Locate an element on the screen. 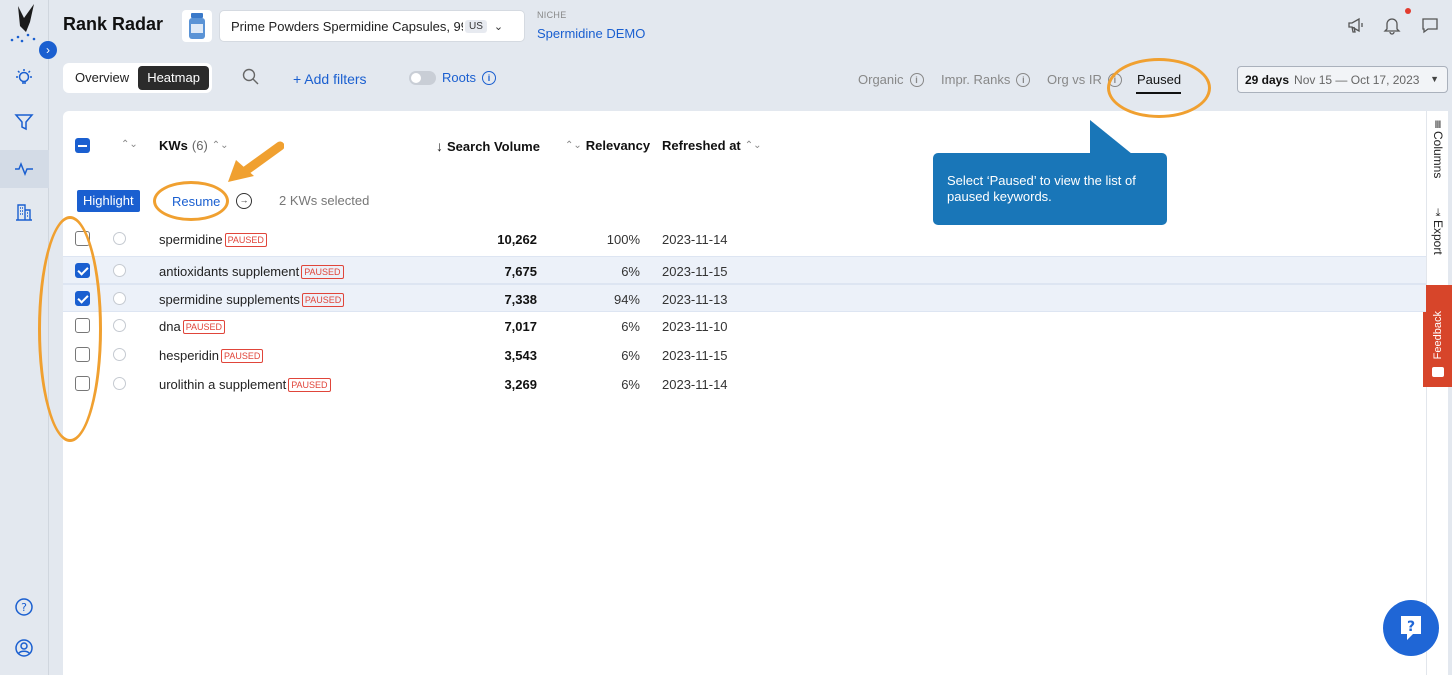  support-chat-button: ? is located at coordinates (1411, 628).